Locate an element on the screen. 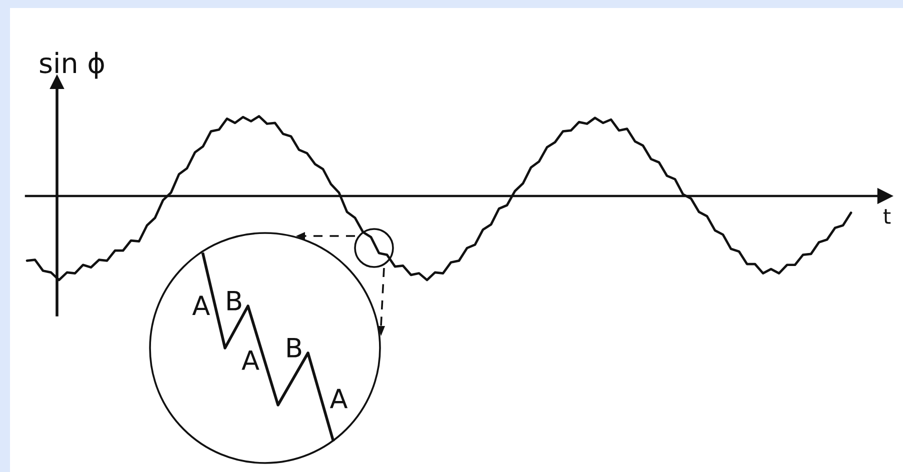  x-axis-title: t is located at coordinates (887, 216).